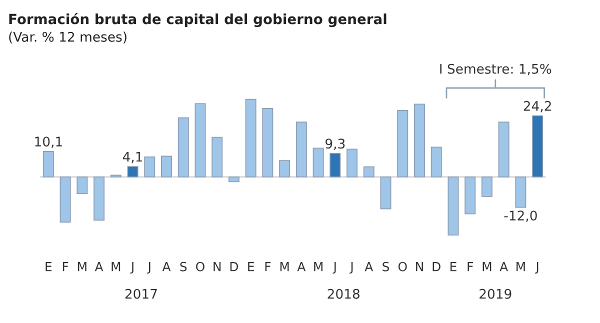  I want to click on chart-subtitle: (Var. % 12 meses), so click(67, 38).